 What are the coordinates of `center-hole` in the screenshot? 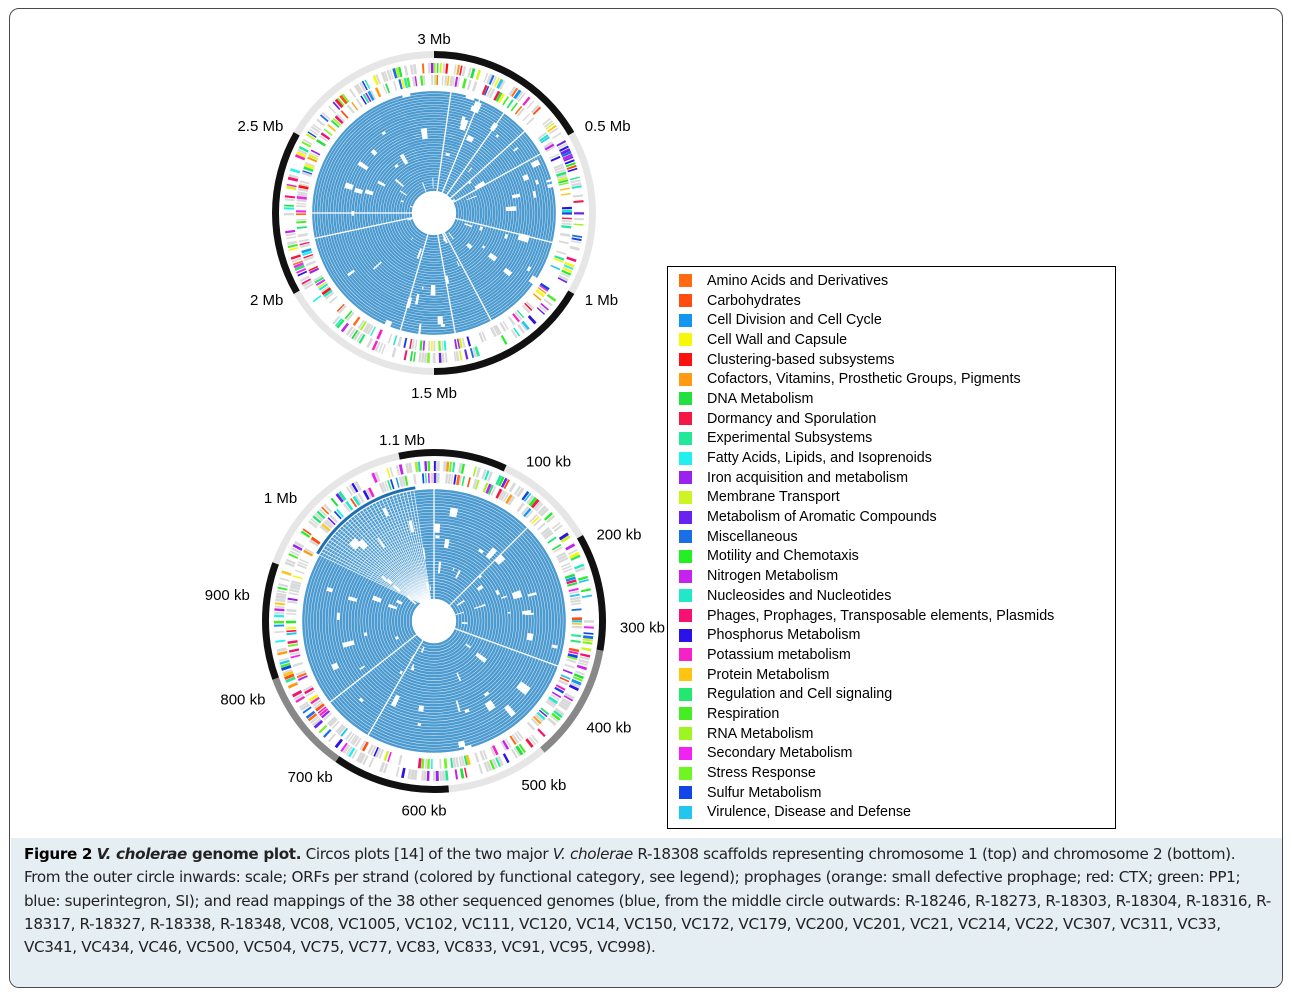 It's located at (434, 213).